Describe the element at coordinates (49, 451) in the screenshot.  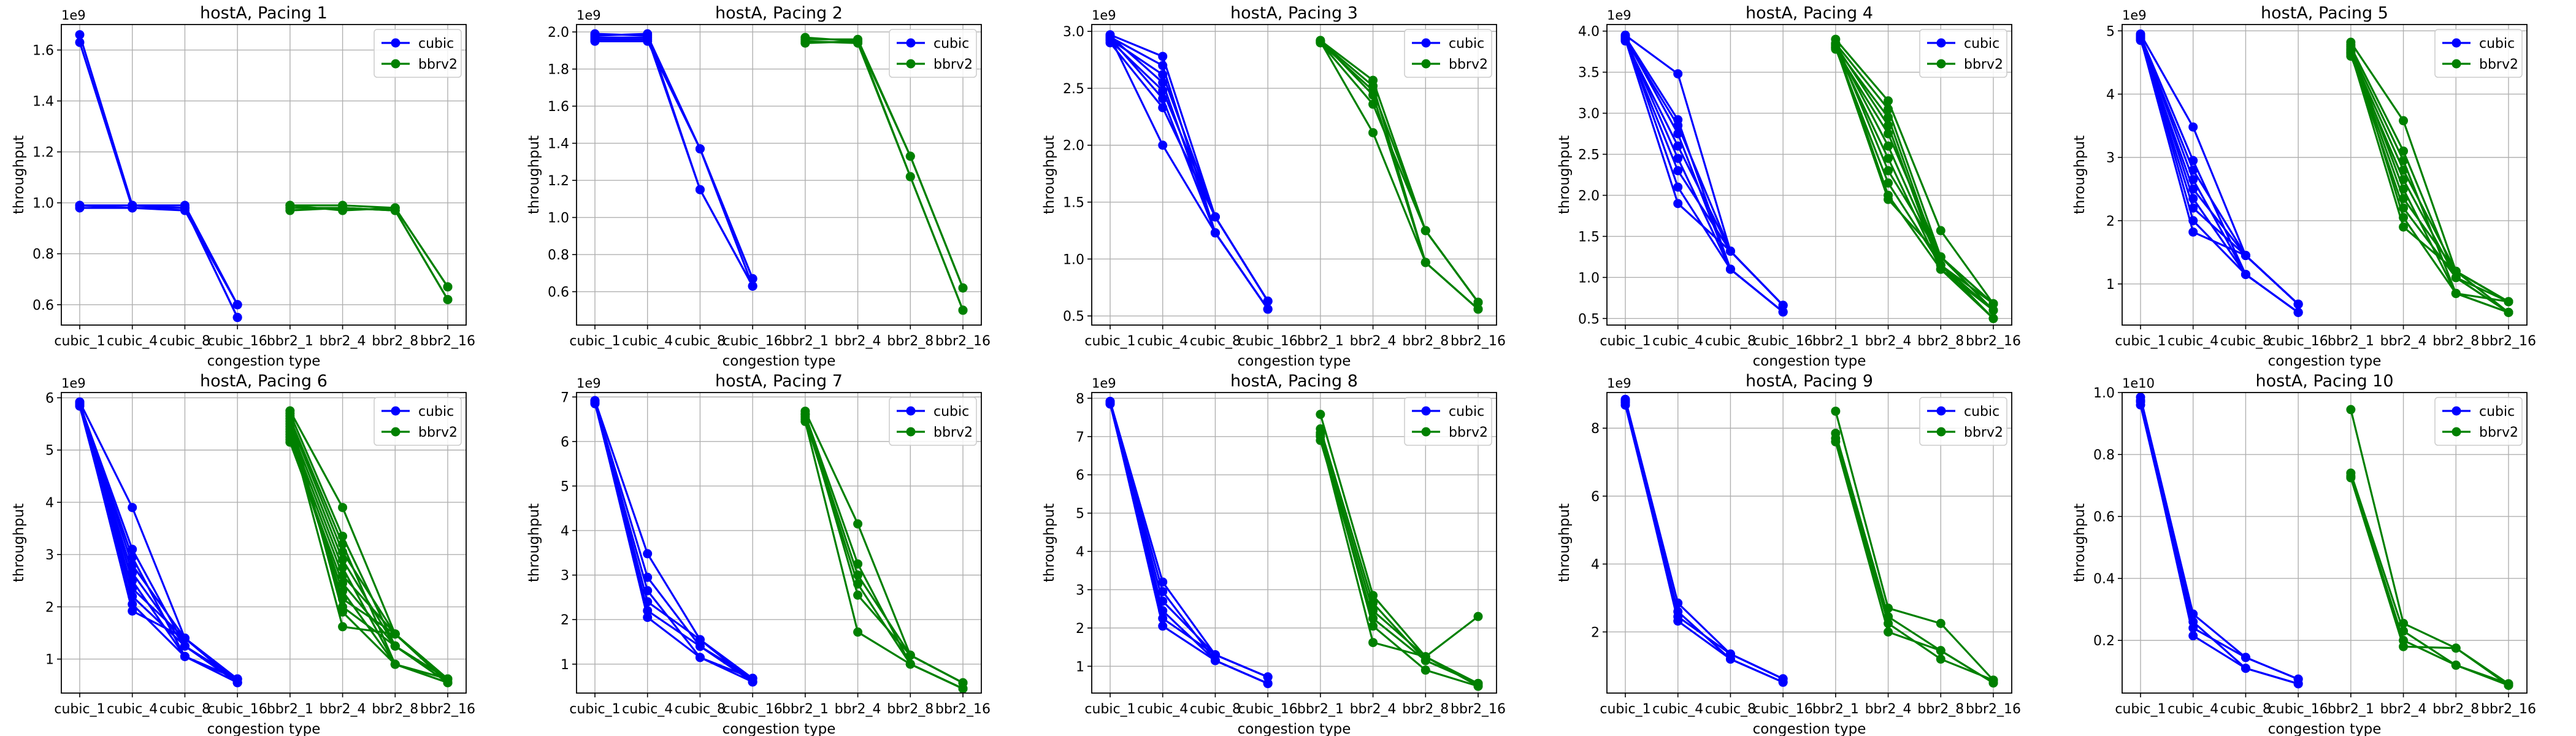
I see `y-tick-label: 5` at that location.